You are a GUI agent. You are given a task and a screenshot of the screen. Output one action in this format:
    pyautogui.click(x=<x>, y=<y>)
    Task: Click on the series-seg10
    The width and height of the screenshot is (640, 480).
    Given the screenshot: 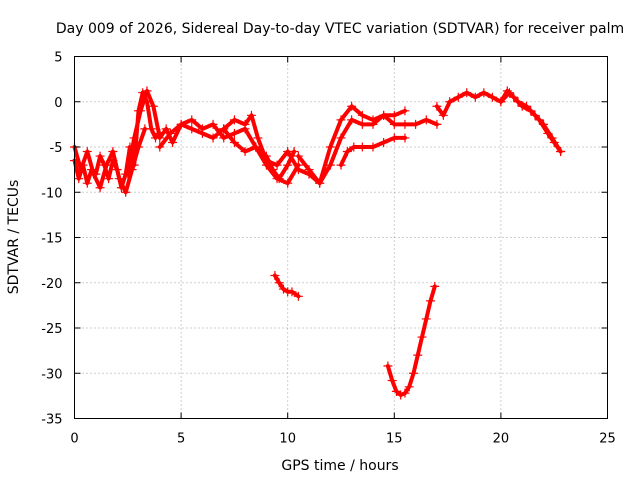 What is the action you would take?
    pyautogui.click(x=286, y=285)
    